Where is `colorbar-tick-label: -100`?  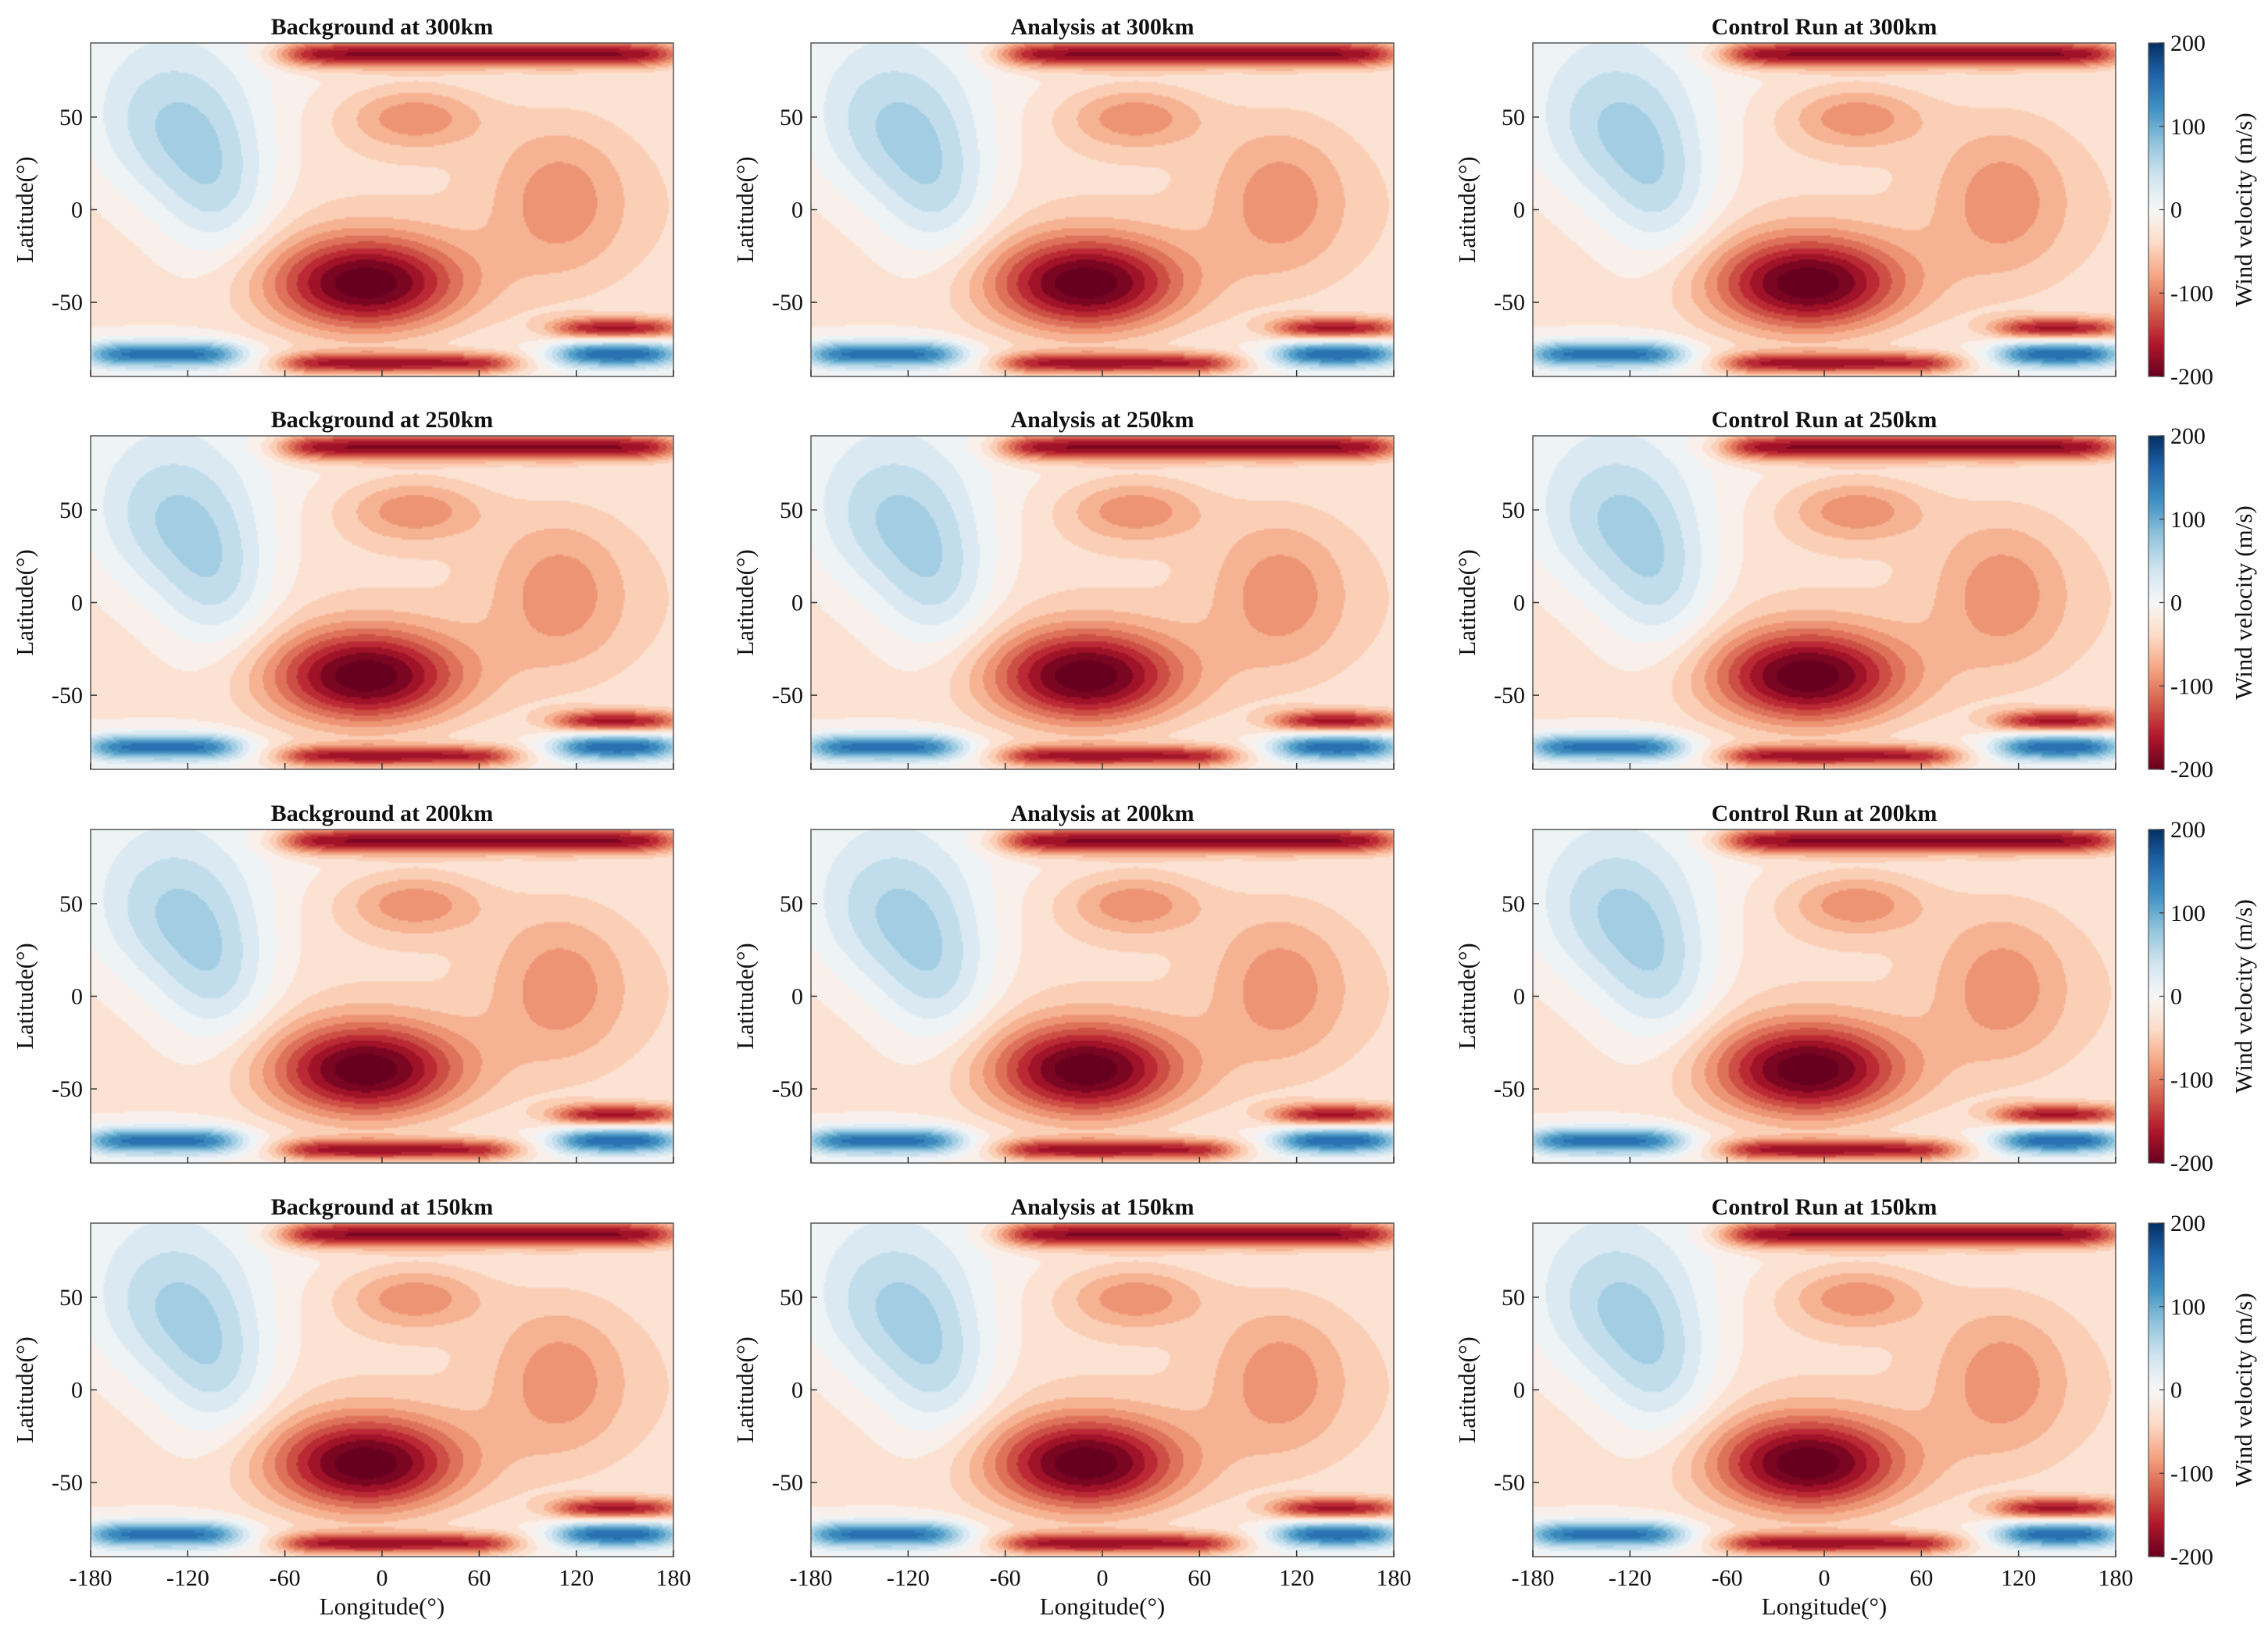 colorbar-tick-label: -100 is located at coordinates (2191, 1080).